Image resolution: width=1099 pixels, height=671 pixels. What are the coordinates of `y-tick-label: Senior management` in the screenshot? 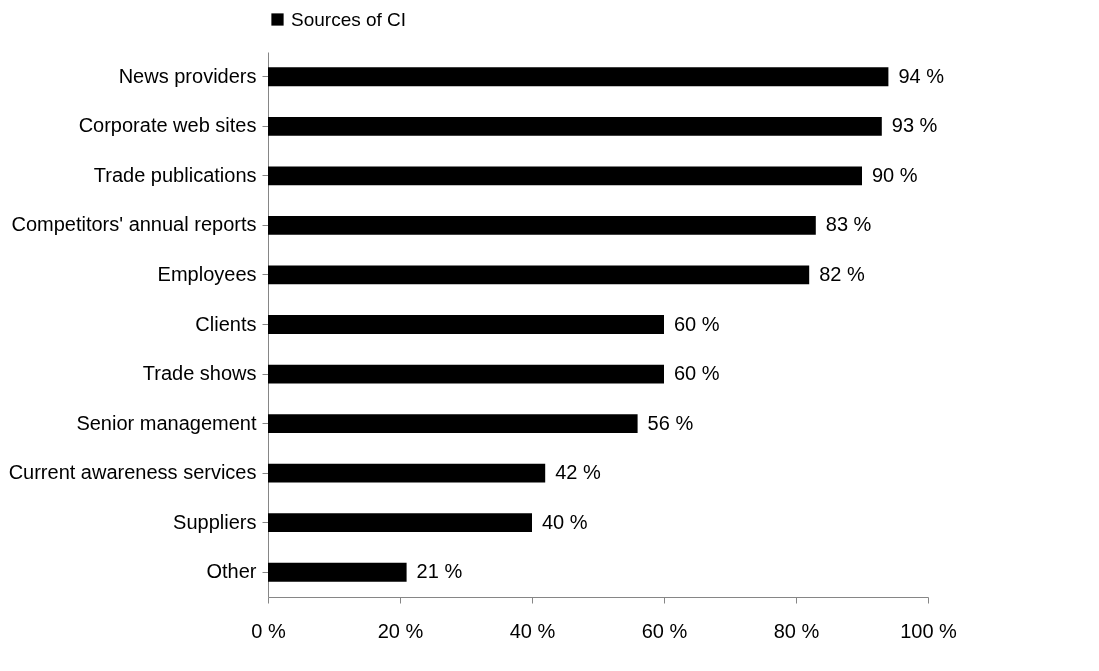 It's located at (166, 422).